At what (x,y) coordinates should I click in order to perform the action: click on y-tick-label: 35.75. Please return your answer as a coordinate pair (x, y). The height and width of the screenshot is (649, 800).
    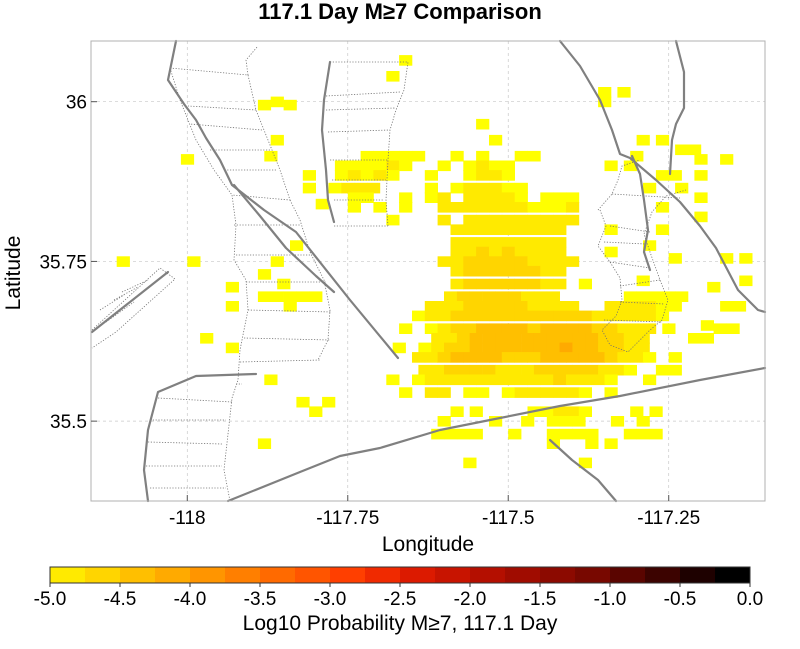
    Looking at the image, I should click on (63, 262).